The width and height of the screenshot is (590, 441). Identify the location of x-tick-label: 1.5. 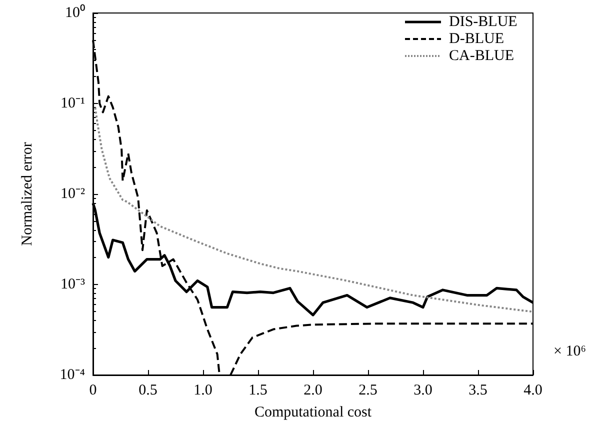
(258, 390).